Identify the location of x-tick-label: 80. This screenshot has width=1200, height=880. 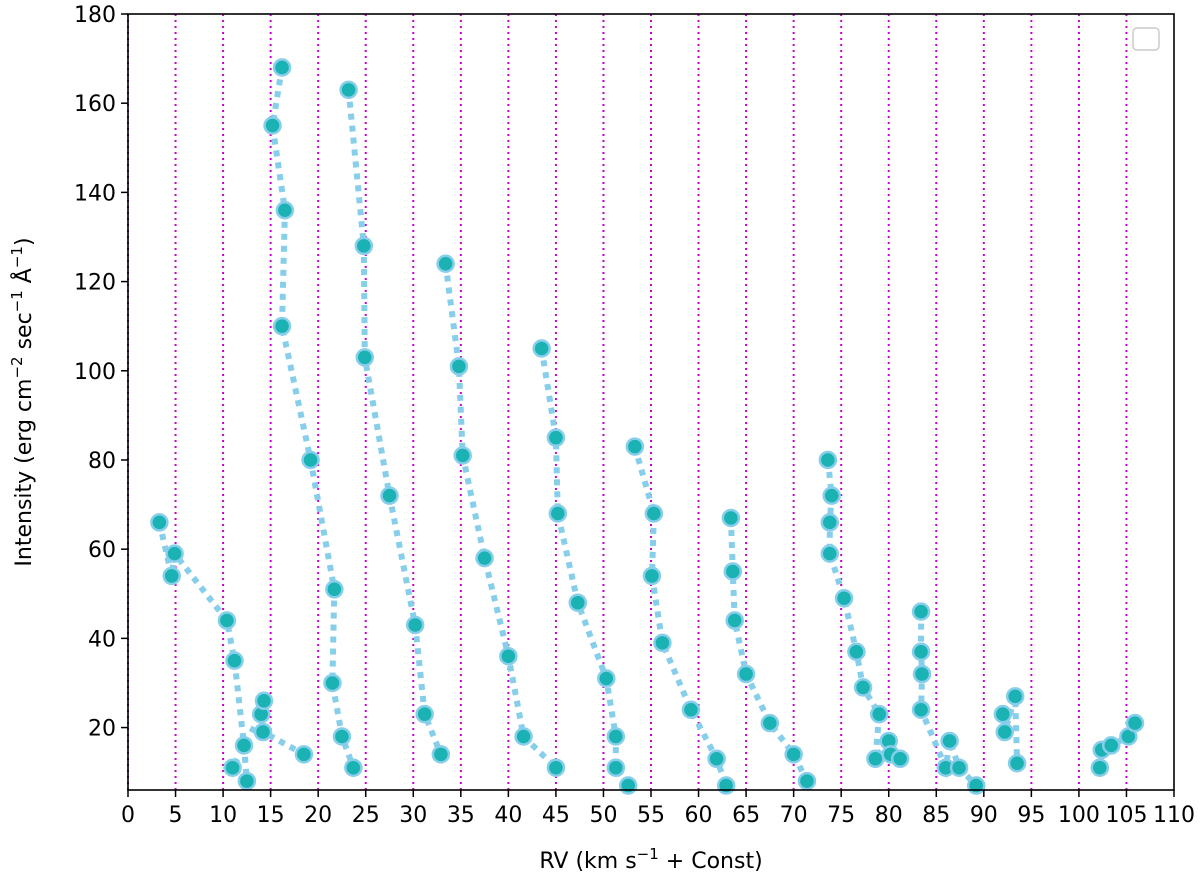
(889, 815).